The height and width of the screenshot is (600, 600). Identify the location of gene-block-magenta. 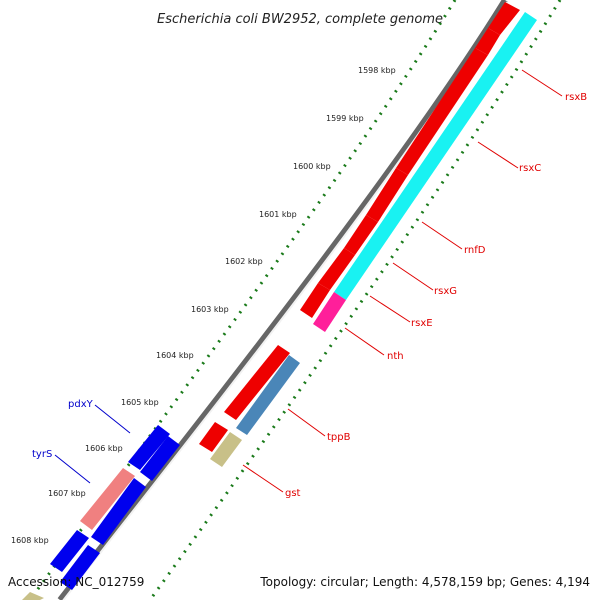
(329, 312).